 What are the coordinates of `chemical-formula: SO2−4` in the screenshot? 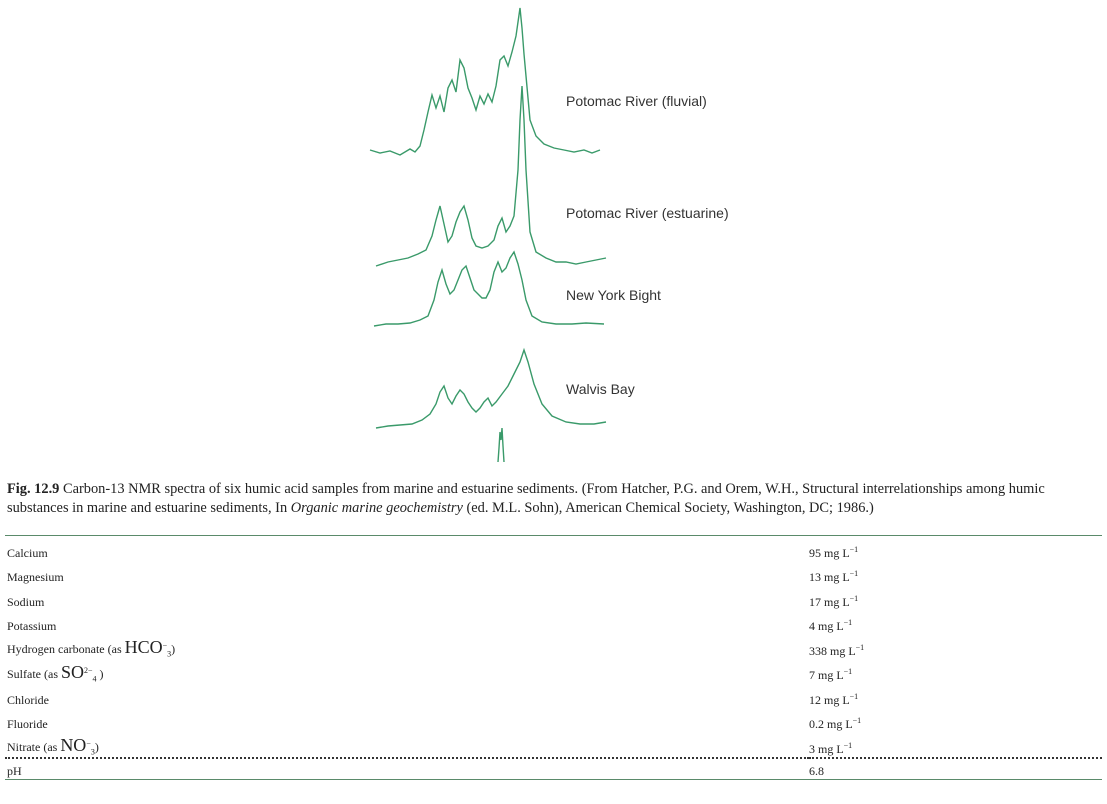 It's located at (79, 672).